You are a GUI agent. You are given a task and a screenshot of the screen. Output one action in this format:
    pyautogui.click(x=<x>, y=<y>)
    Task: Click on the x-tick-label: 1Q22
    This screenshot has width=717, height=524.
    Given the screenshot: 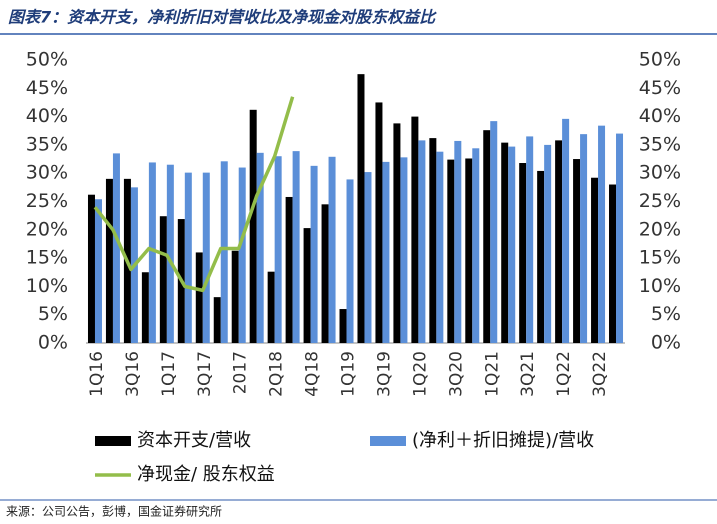 What is the action you would take?
    pyautogui.click(x=564, y=374)
    